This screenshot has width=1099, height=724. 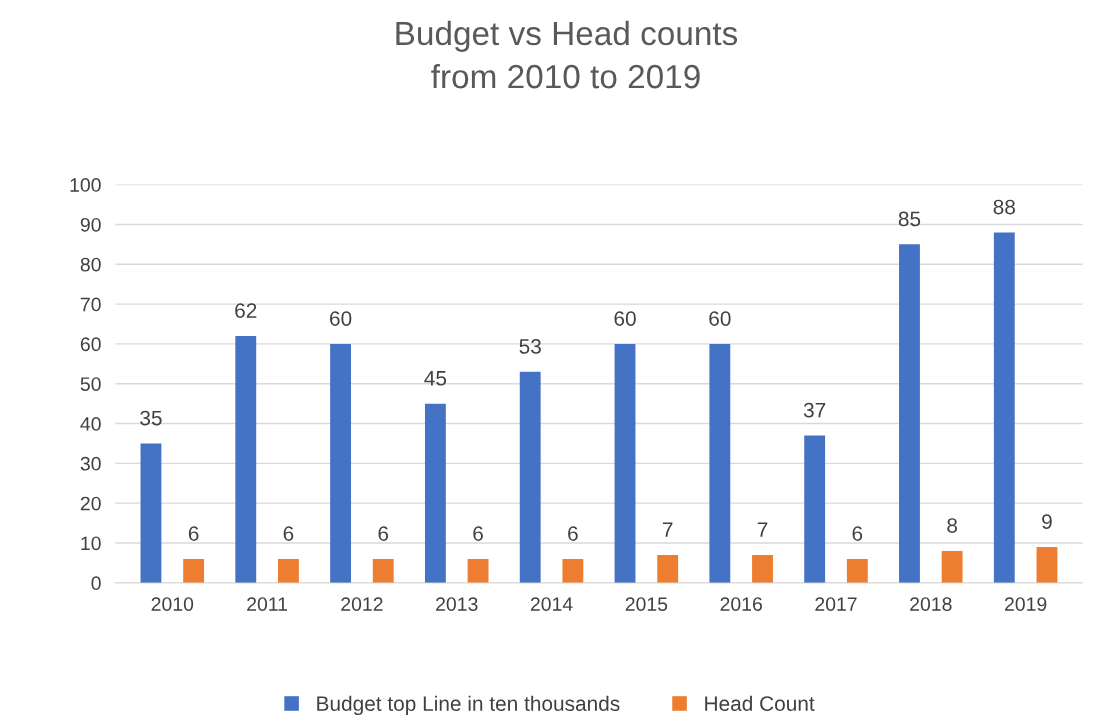 What do you see at coordinates (90, 304) in the screenshot?
I see `y-tick-label: 70` at bounding box center [90, 304].